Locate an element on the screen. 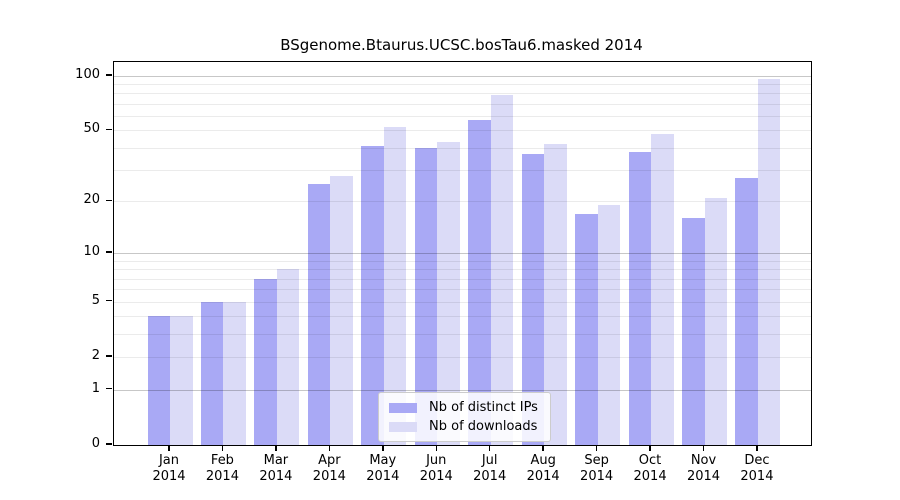 The image size is (900, 500). x-tick-label: Oct 2014 is located at coordinates (650, 469).